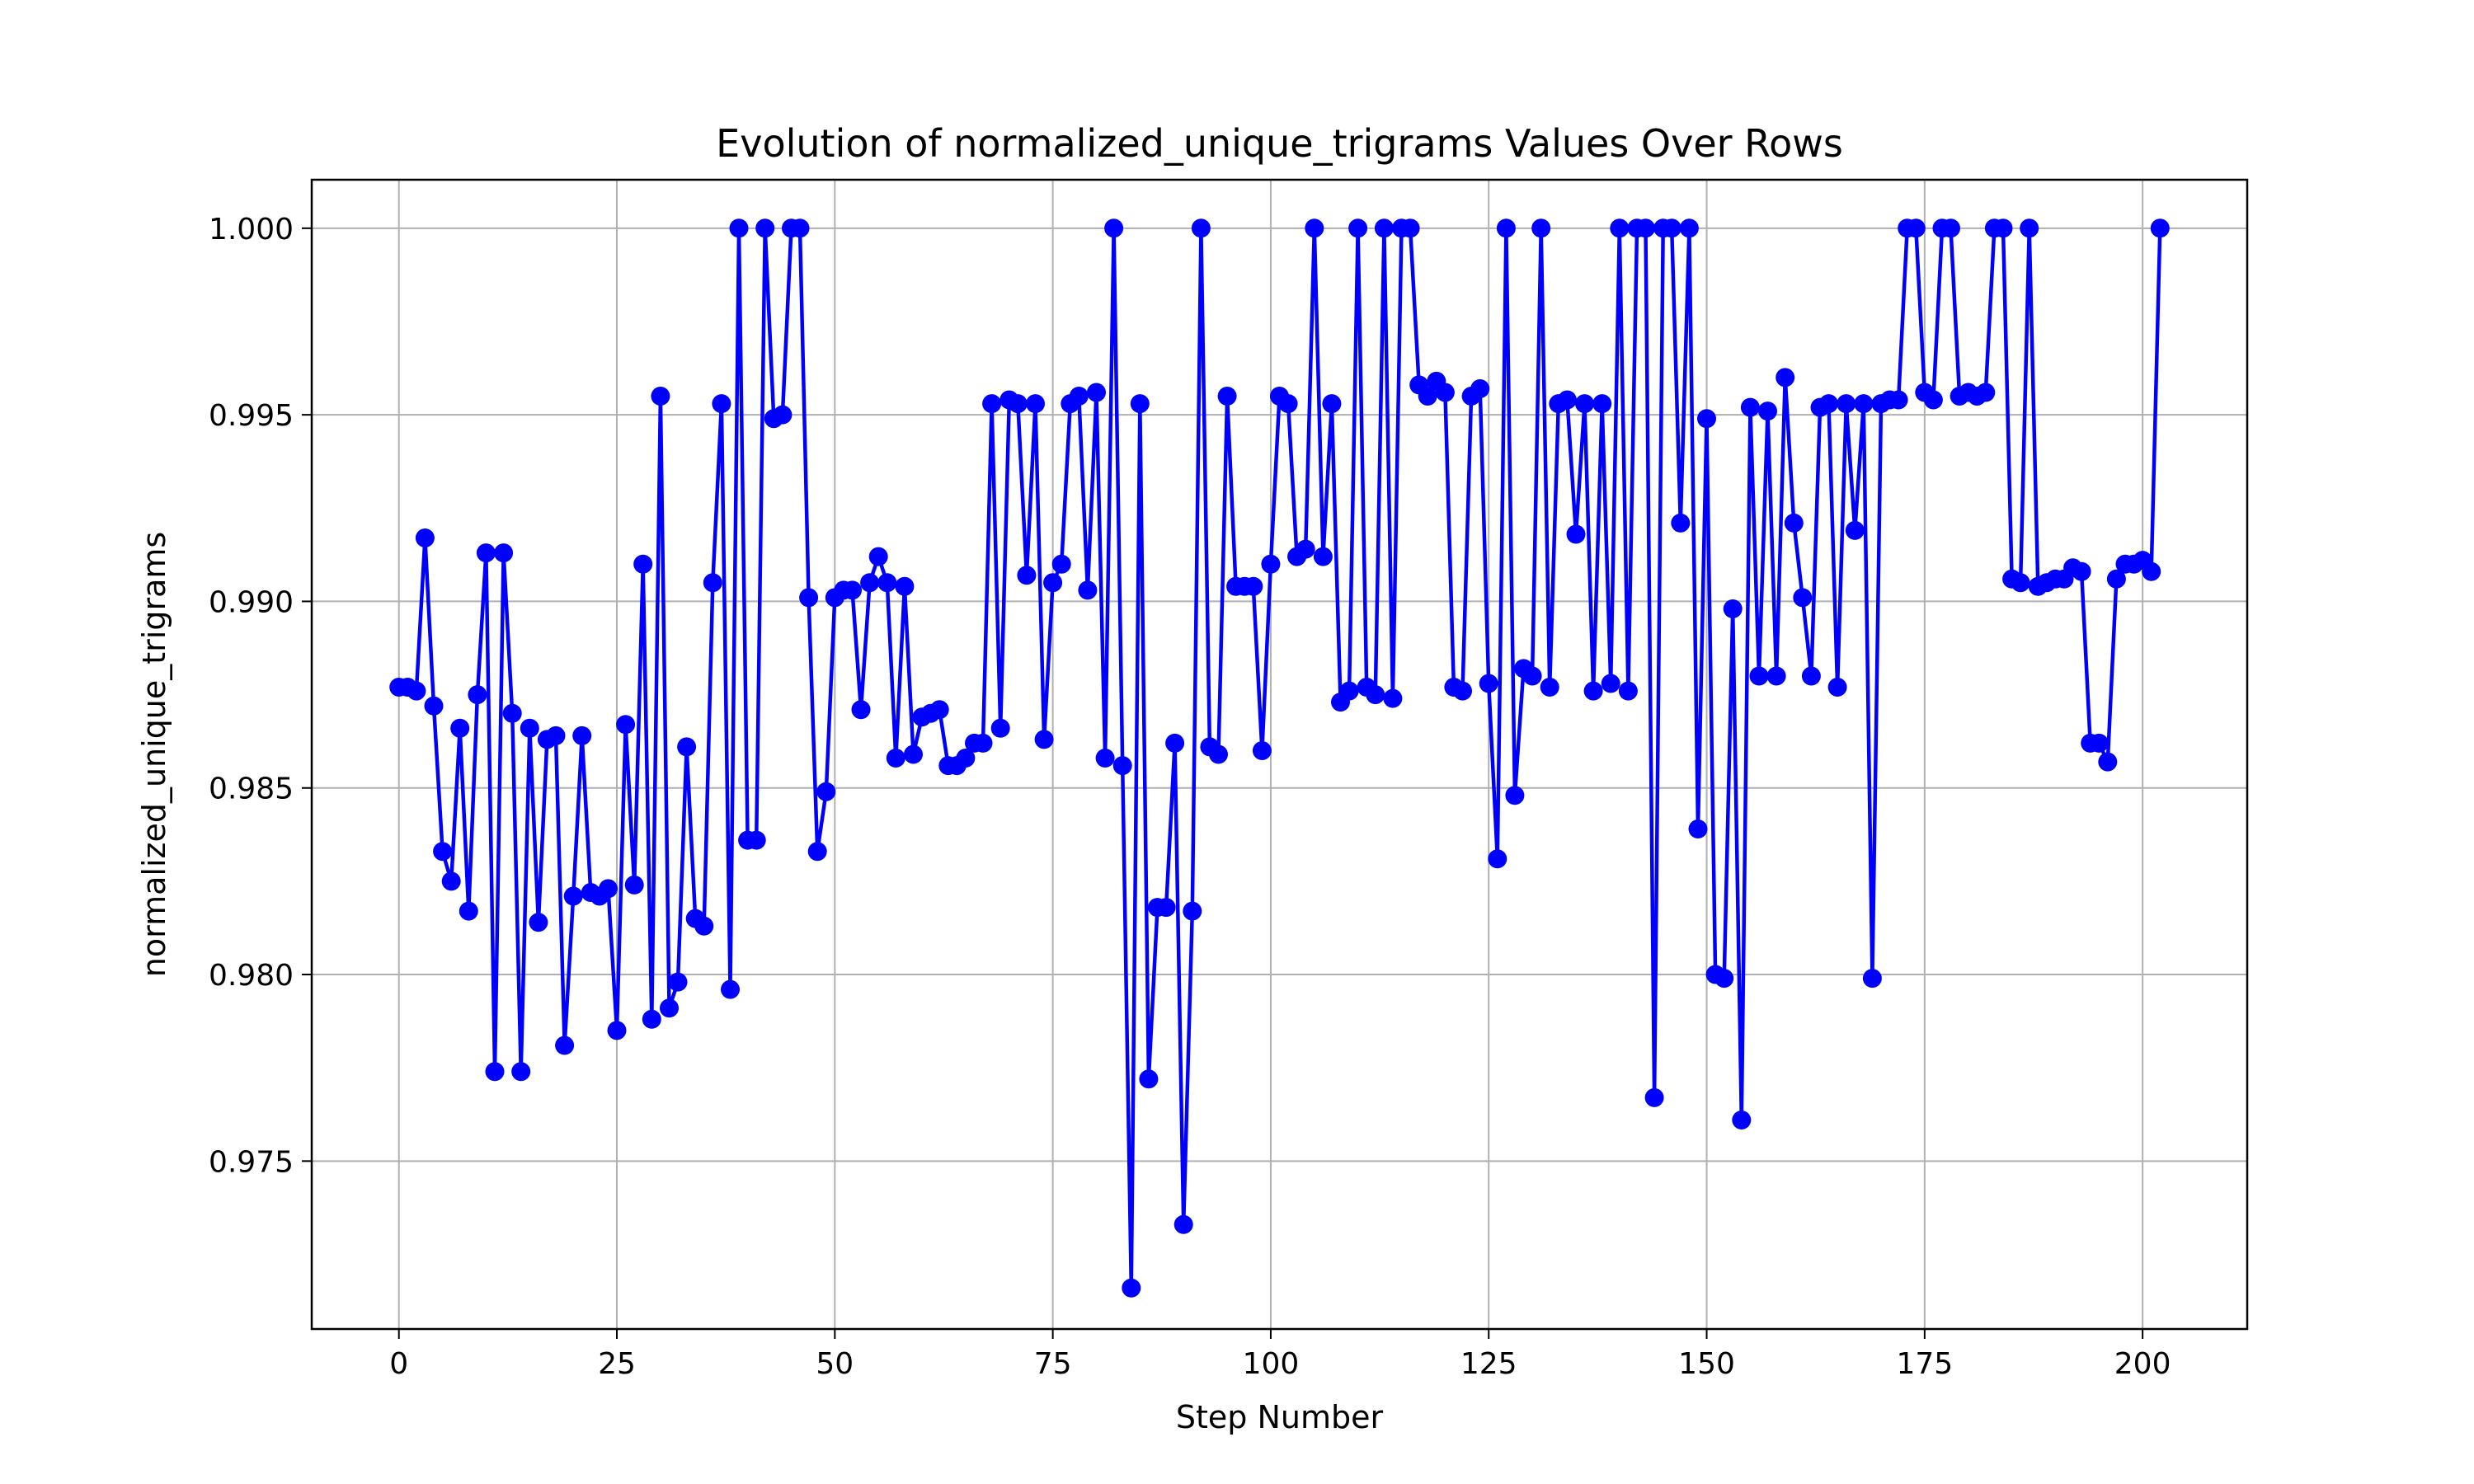 The image size is (2474, 1484). I want to click on x-tick-label: 0, so click(398, 1364).